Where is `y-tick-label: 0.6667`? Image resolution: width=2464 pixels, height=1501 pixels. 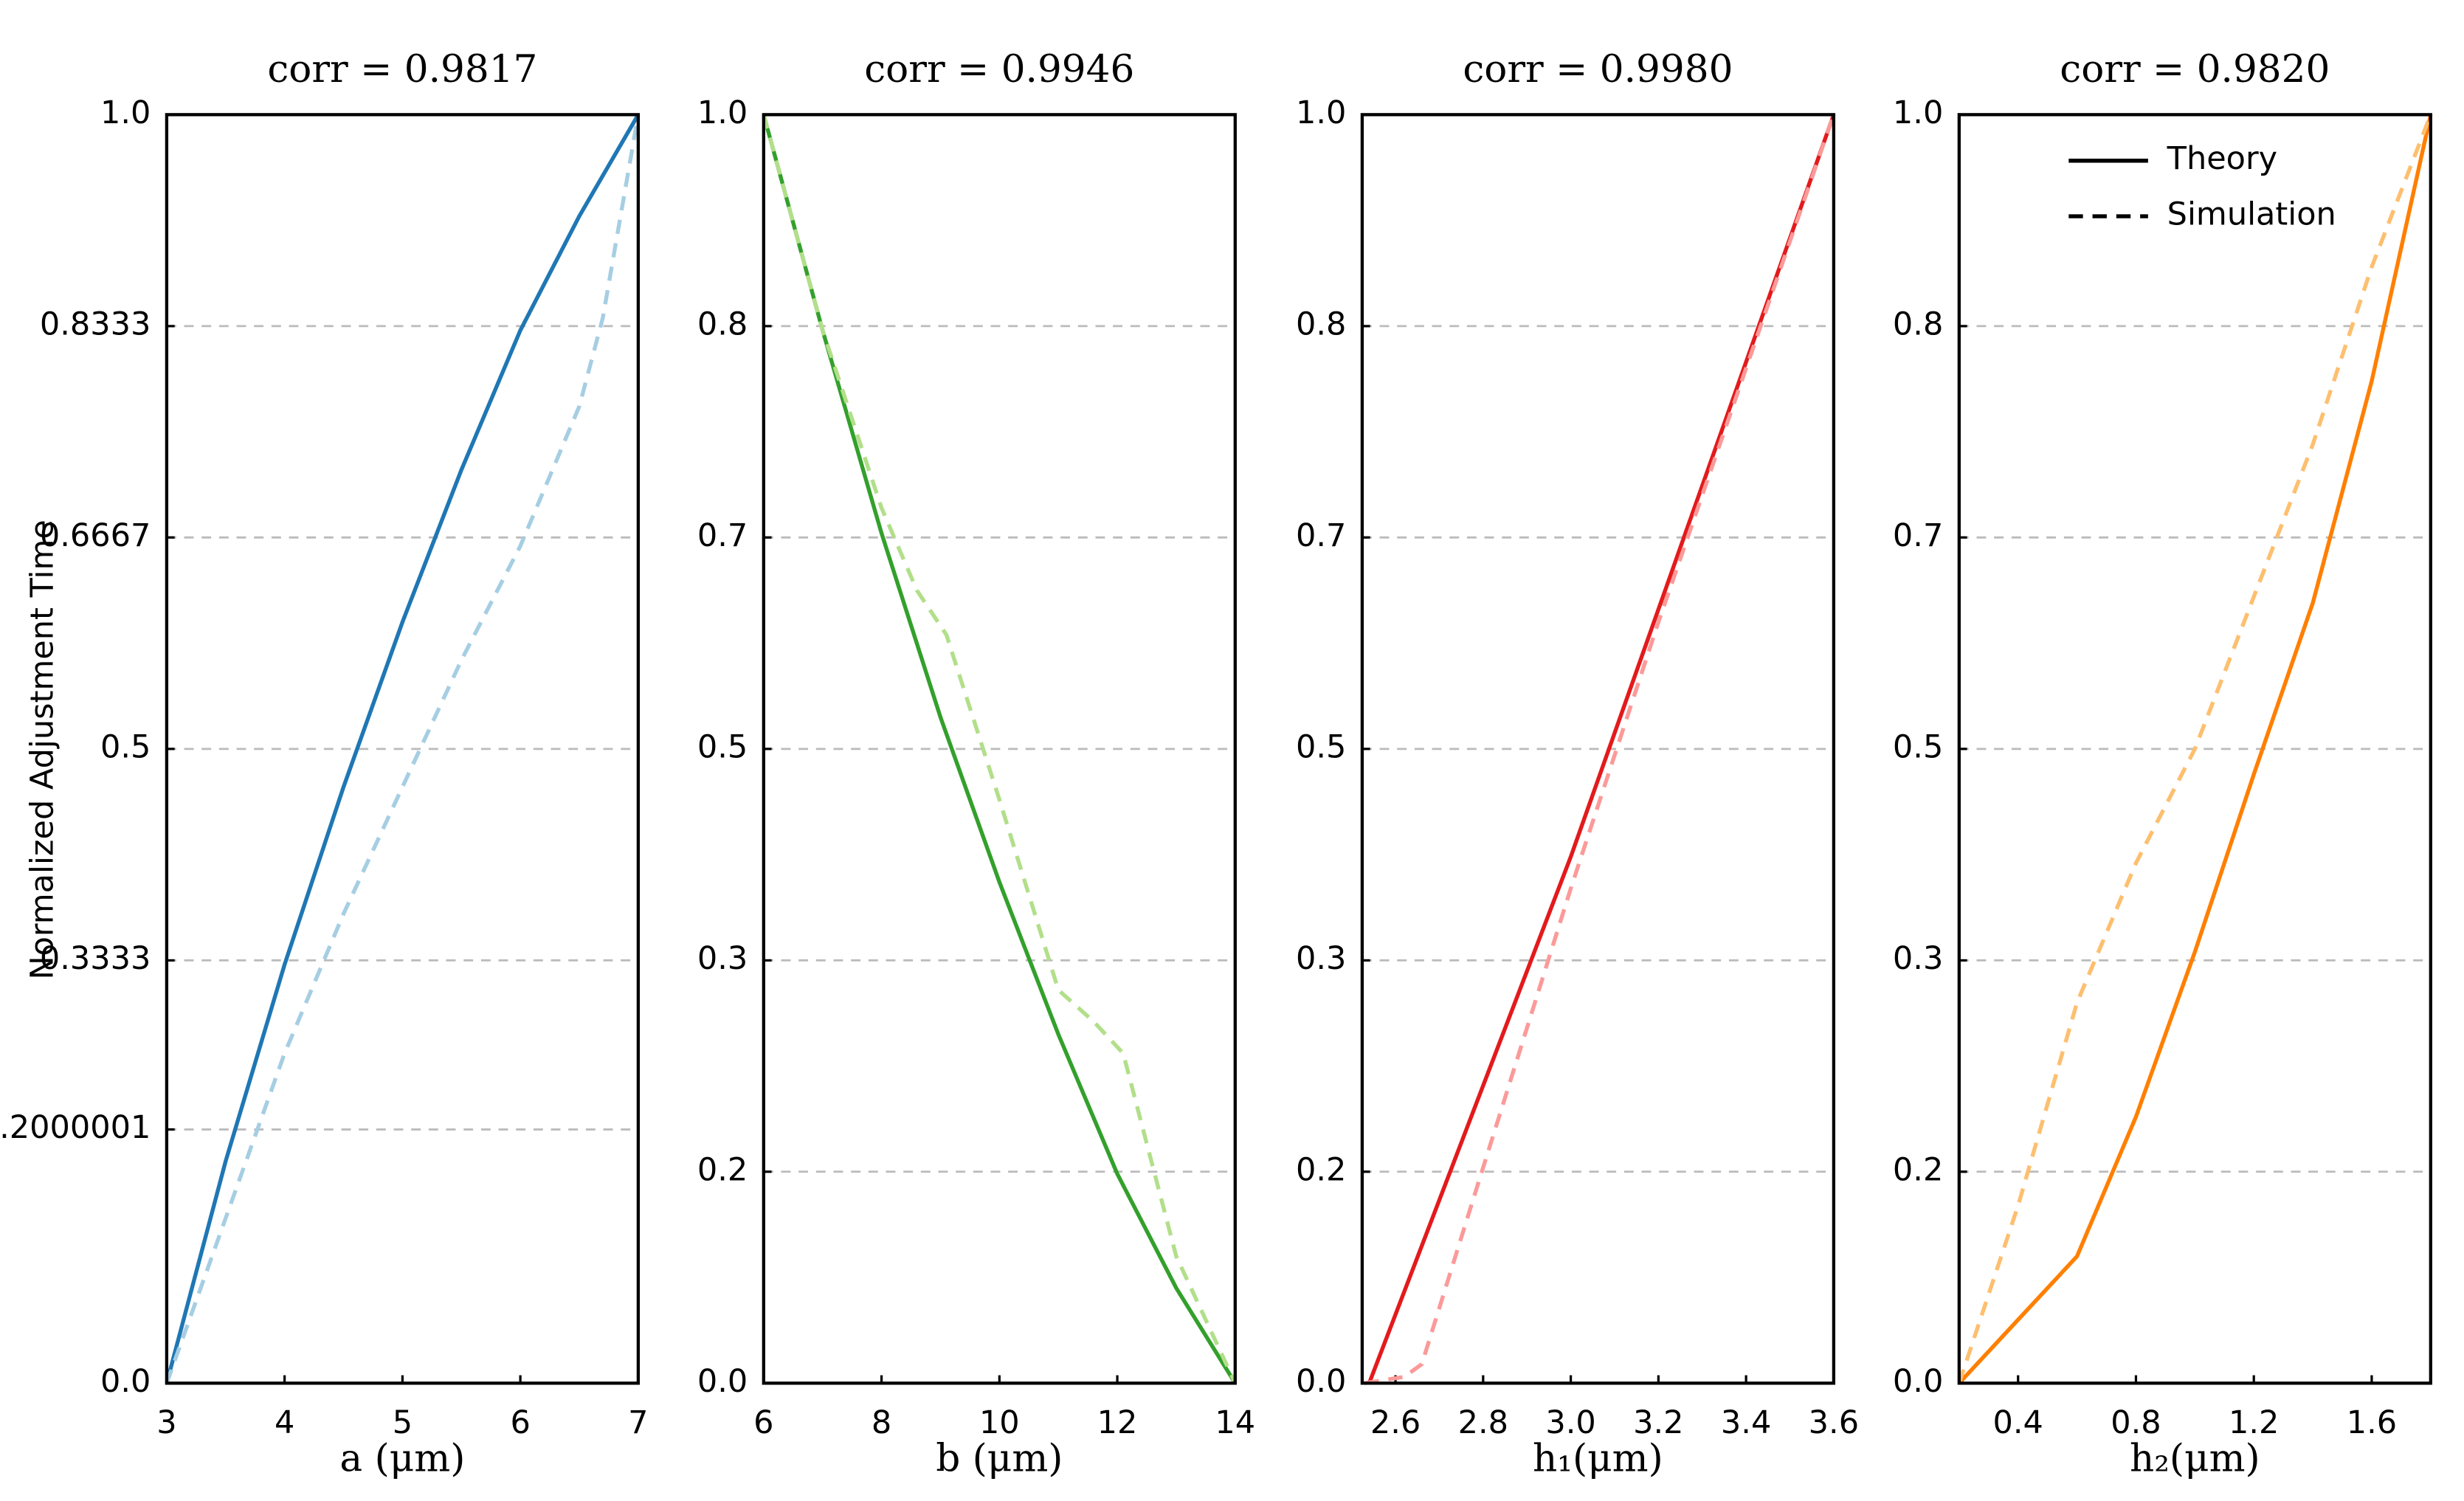
y-tick-label: 0.6667 is located at coordinates (95, 535).